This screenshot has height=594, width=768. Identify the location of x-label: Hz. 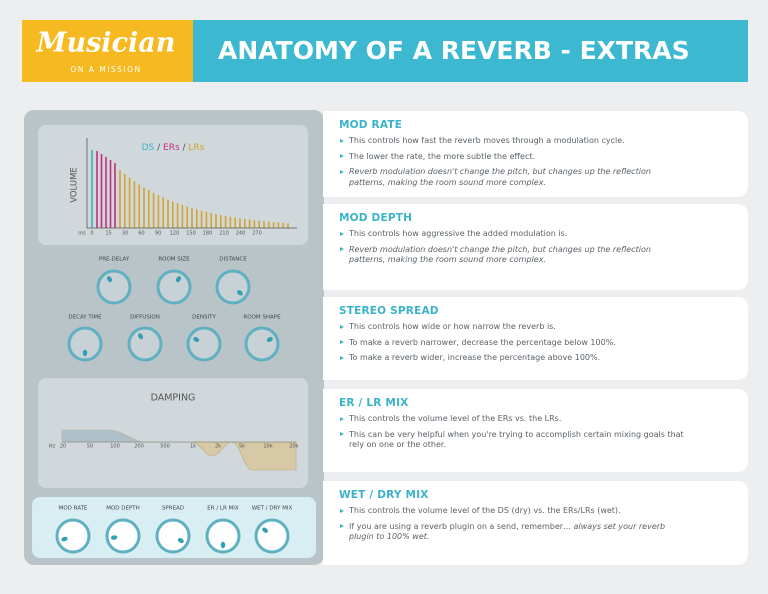
(52, 447).